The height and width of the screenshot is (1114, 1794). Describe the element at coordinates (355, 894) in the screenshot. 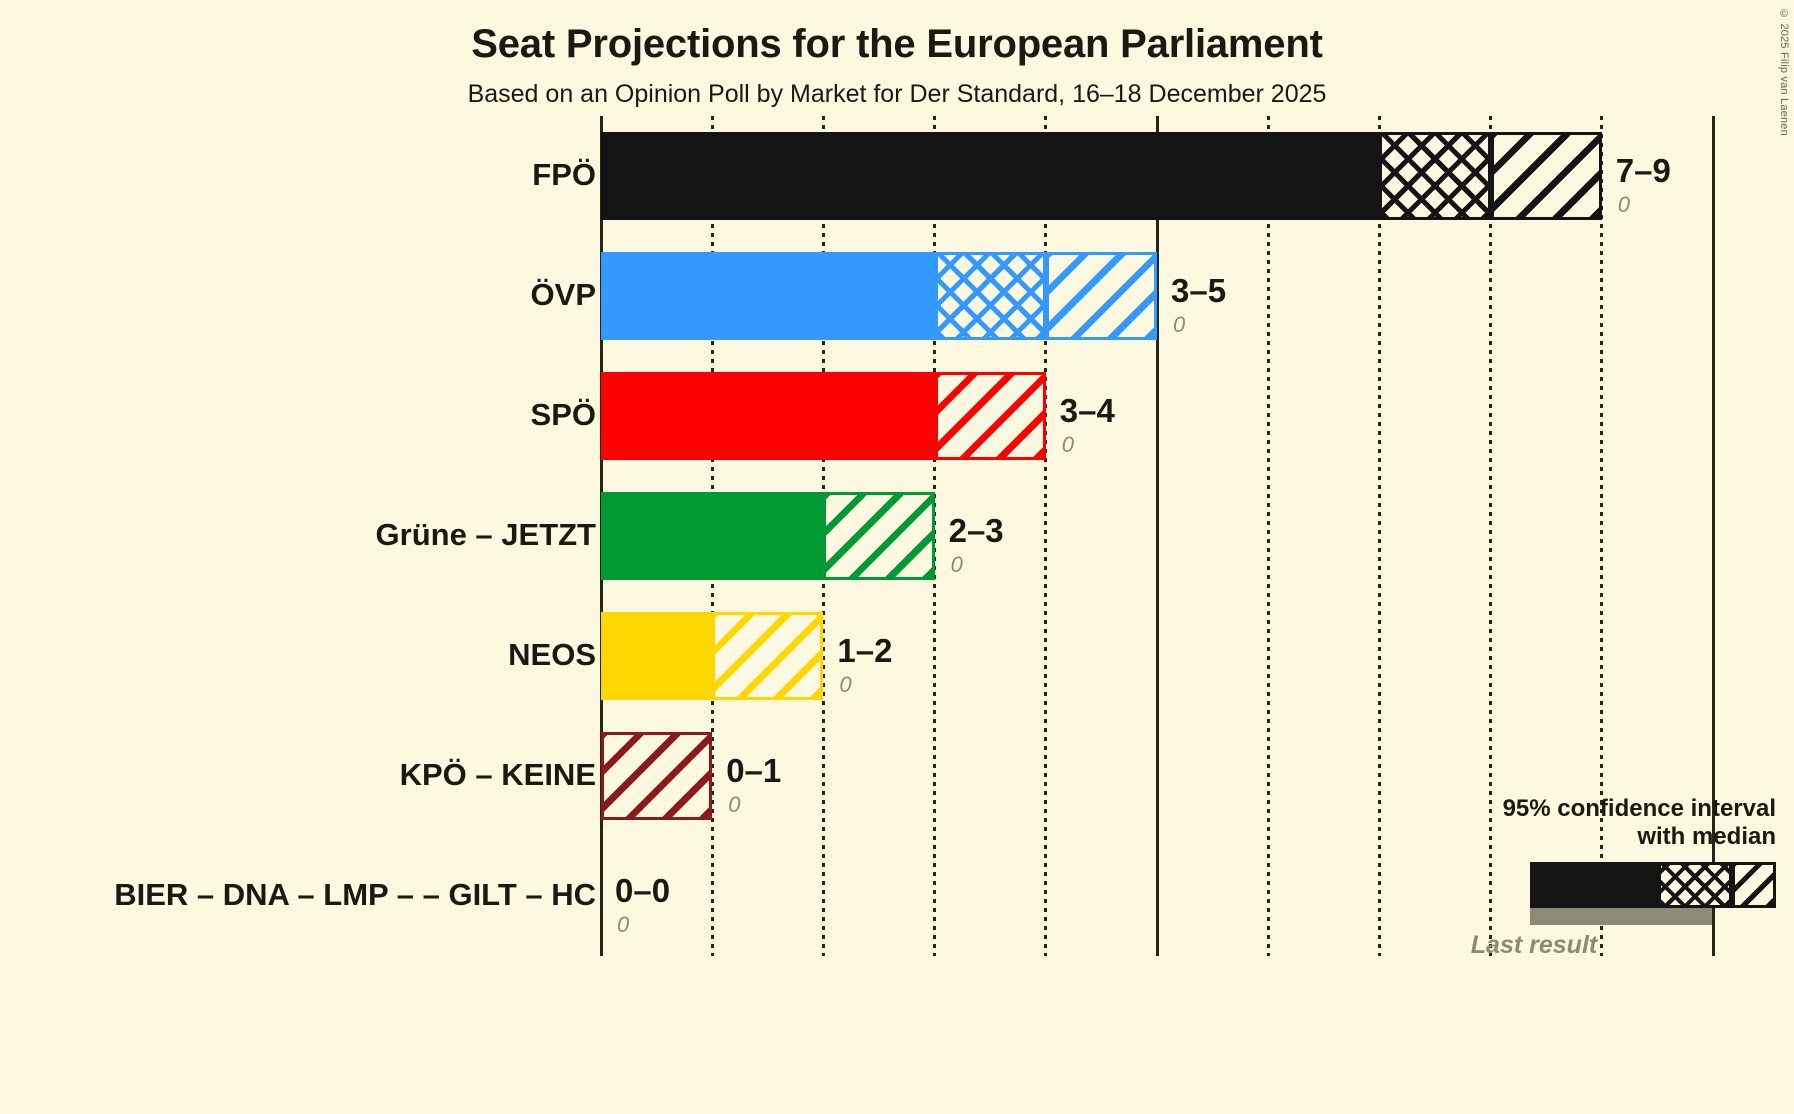

I see `row-label-7: BIER – DNA – LMP – – GILT – HC` at that location.